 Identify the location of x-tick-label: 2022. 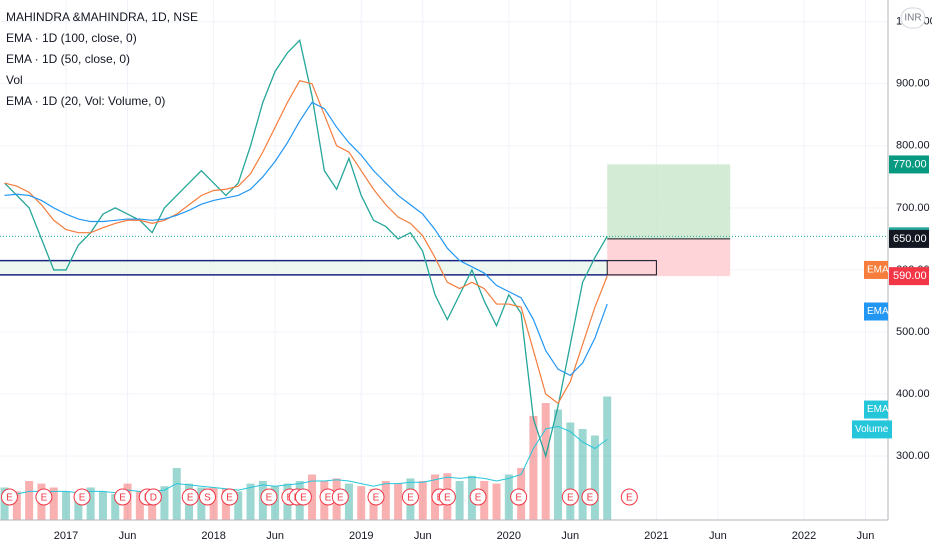
(804, 536).